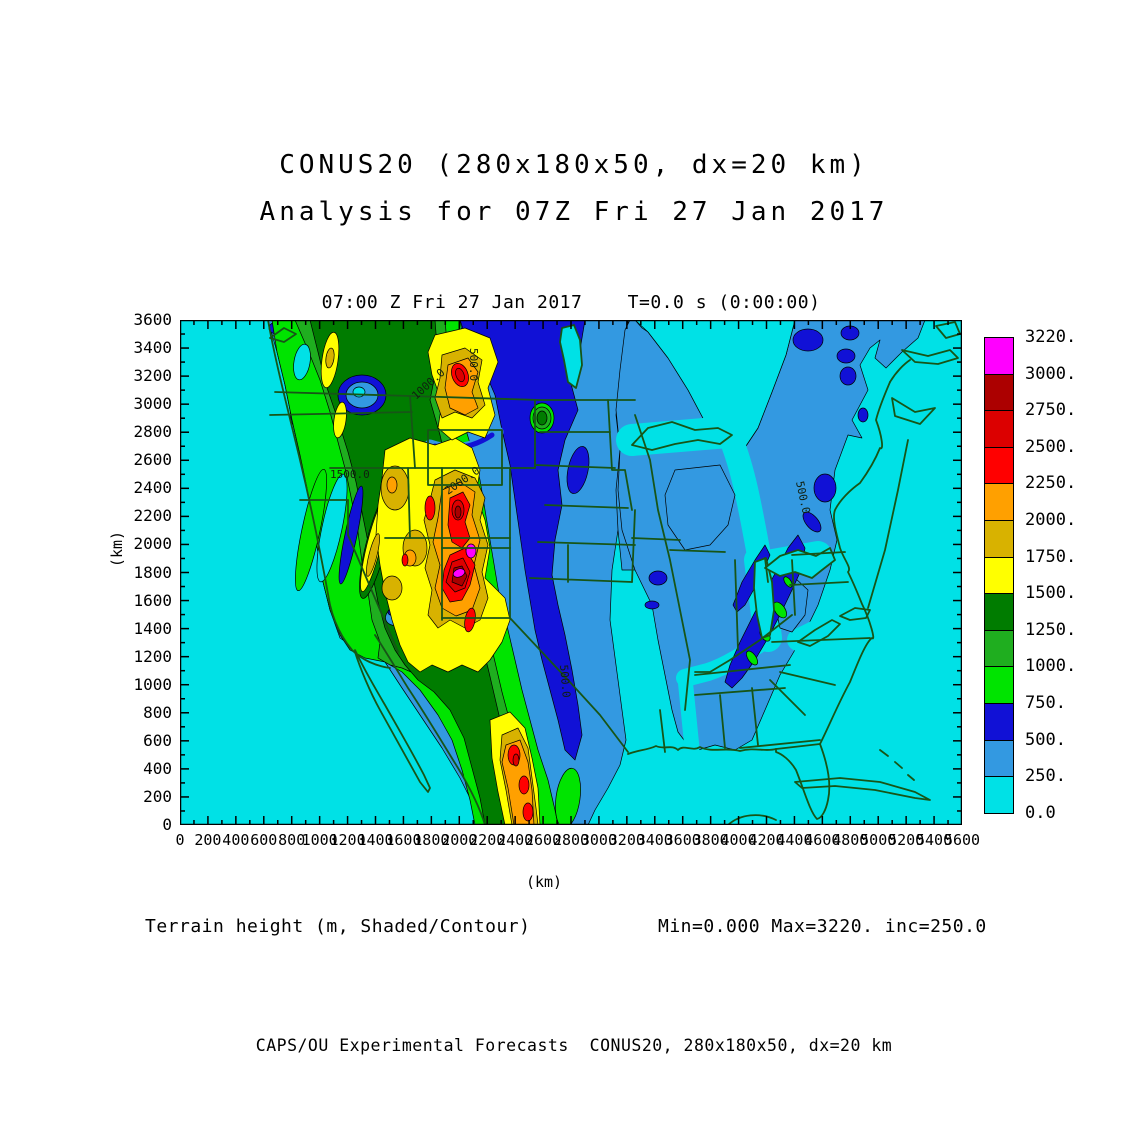  Describe the element at coordinates (656, 539) in the screenshot. I see `ia-mo-border` at that location.